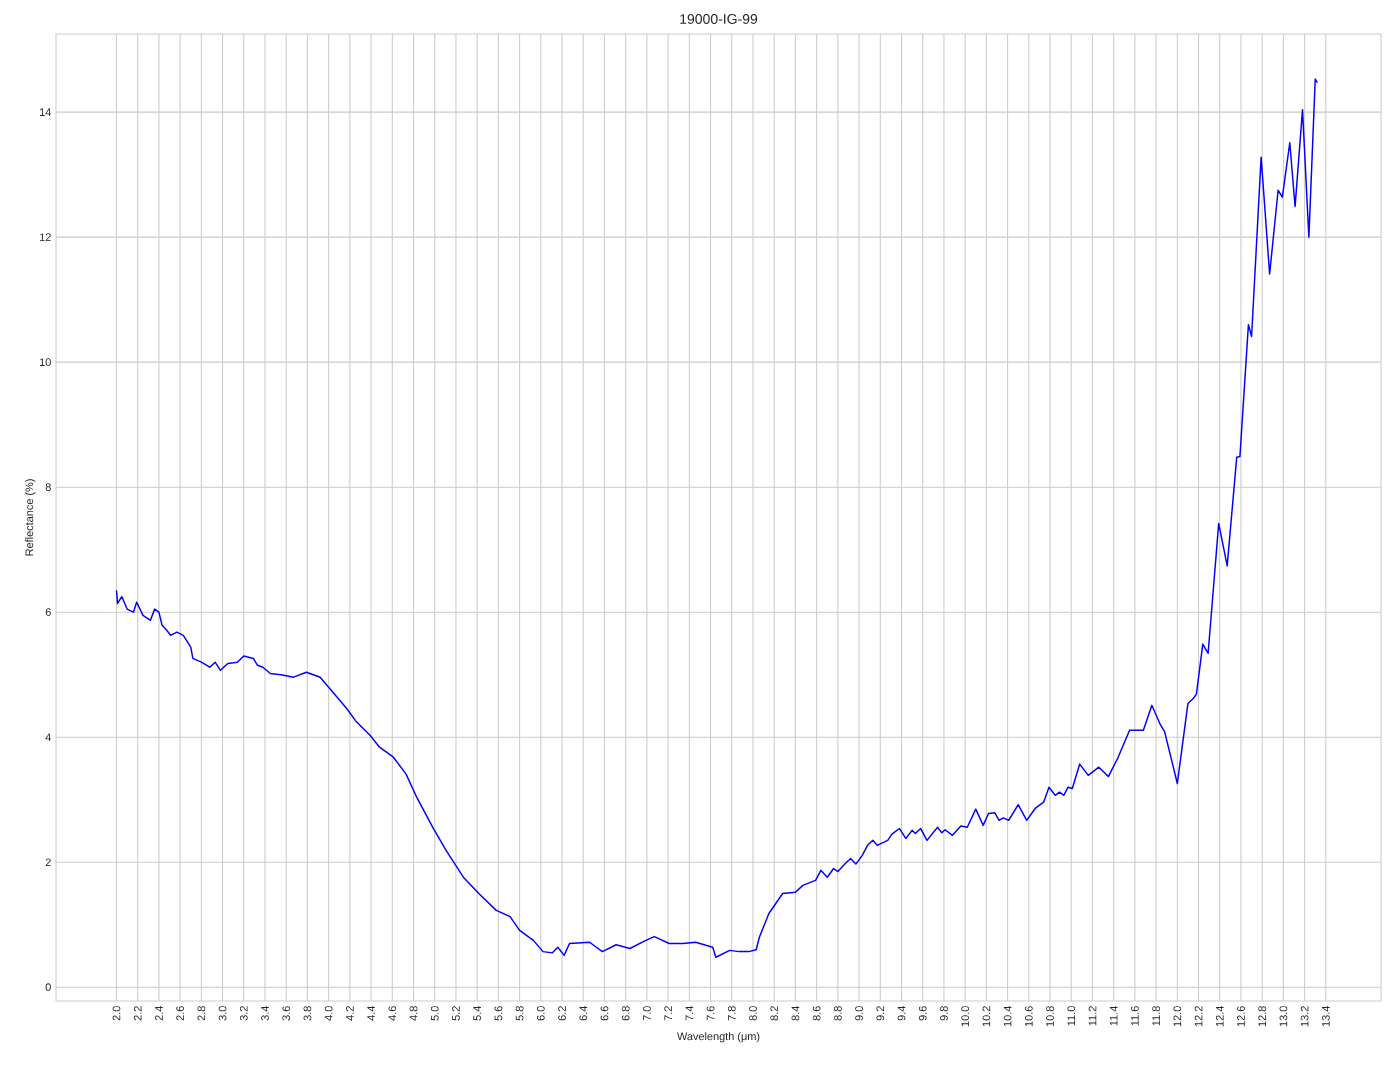 This screenshot has width=1394, height=1069. What do you see at coordinates (434, 1013) in the screenshot?
I see `x-tick-label: 5.0` at bounding box center [434, 1013].